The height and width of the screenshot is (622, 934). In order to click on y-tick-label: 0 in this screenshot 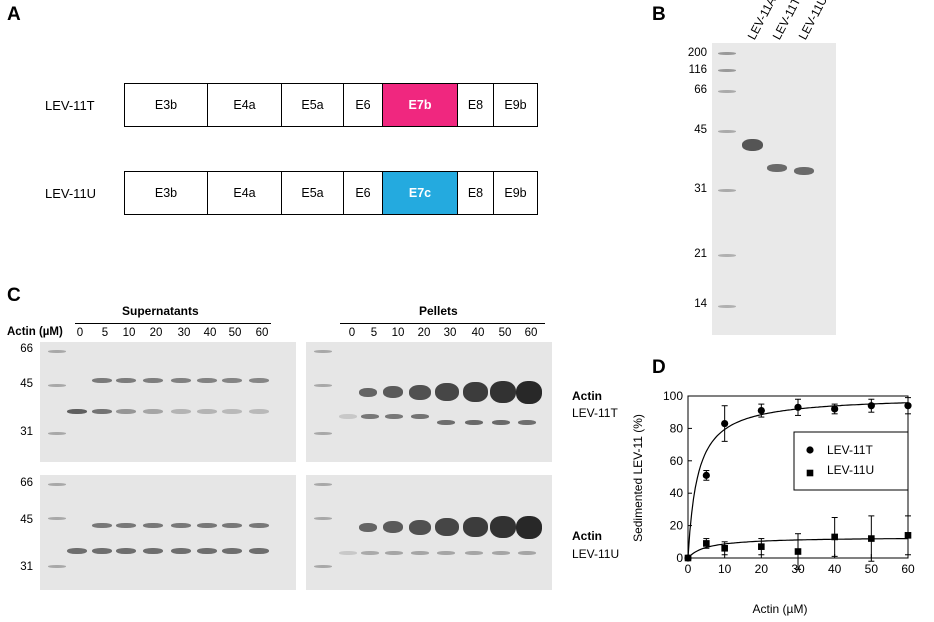, I will do `click(679, 558)`.